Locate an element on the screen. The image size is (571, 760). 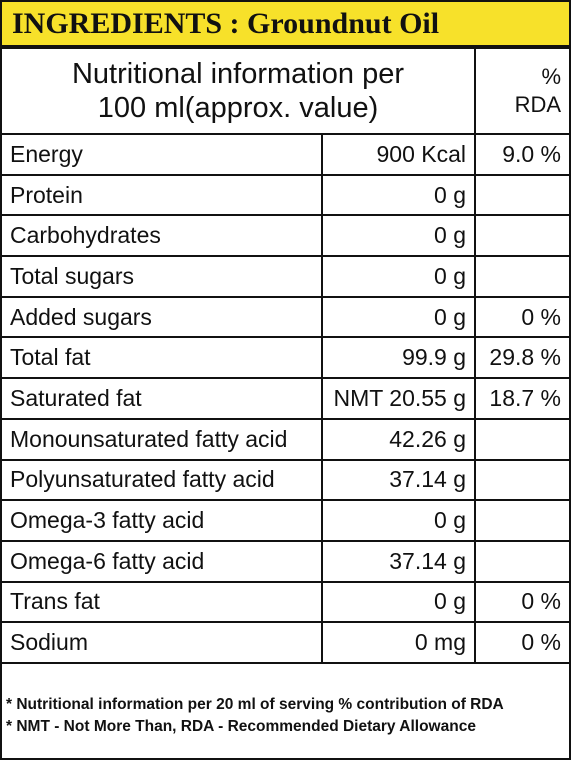
table-row: Total sugars 0 g is located at coordinates (286, 276).